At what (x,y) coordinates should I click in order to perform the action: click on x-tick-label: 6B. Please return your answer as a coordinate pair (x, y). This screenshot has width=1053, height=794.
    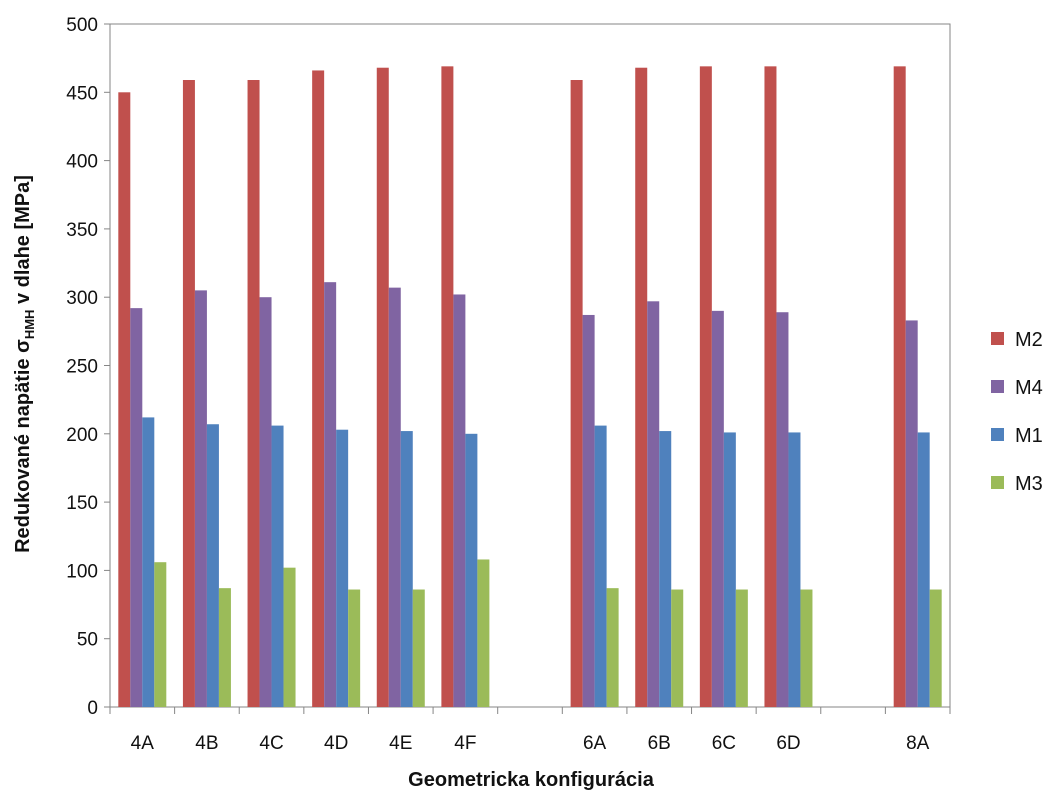
    Looking at the image, I should click on (659, 743).